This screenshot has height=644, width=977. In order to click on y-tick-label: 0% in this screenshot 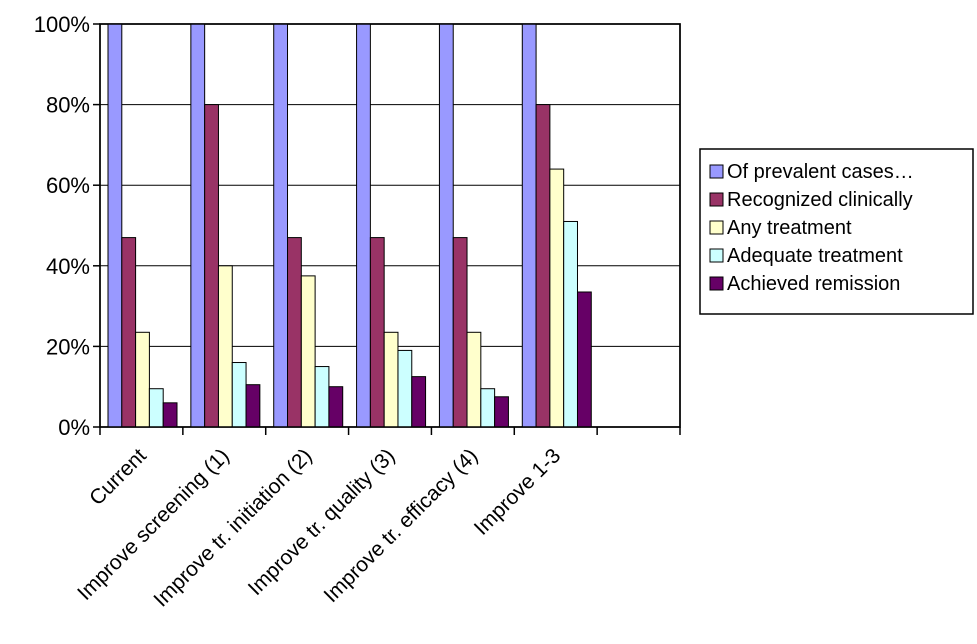, I will do `click(74, 427)`.